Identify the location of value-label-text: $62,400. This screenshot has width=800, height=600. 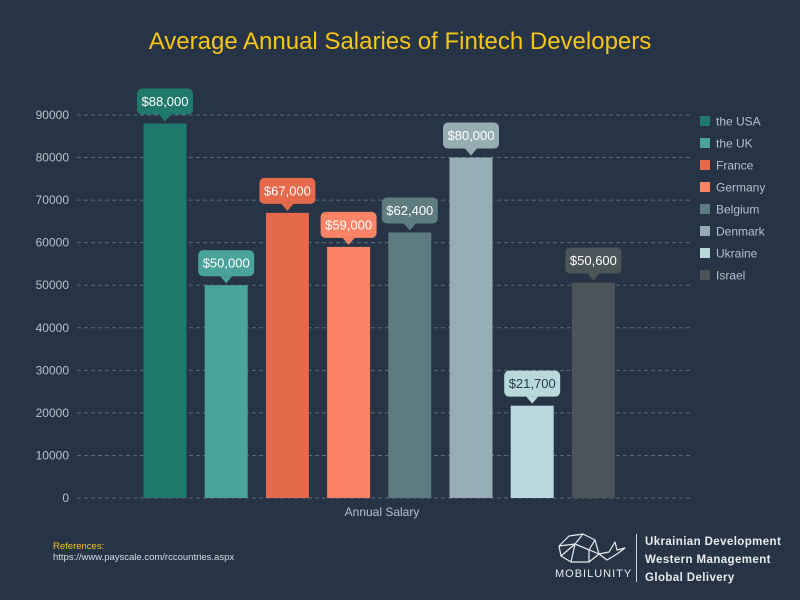
(409, 210).